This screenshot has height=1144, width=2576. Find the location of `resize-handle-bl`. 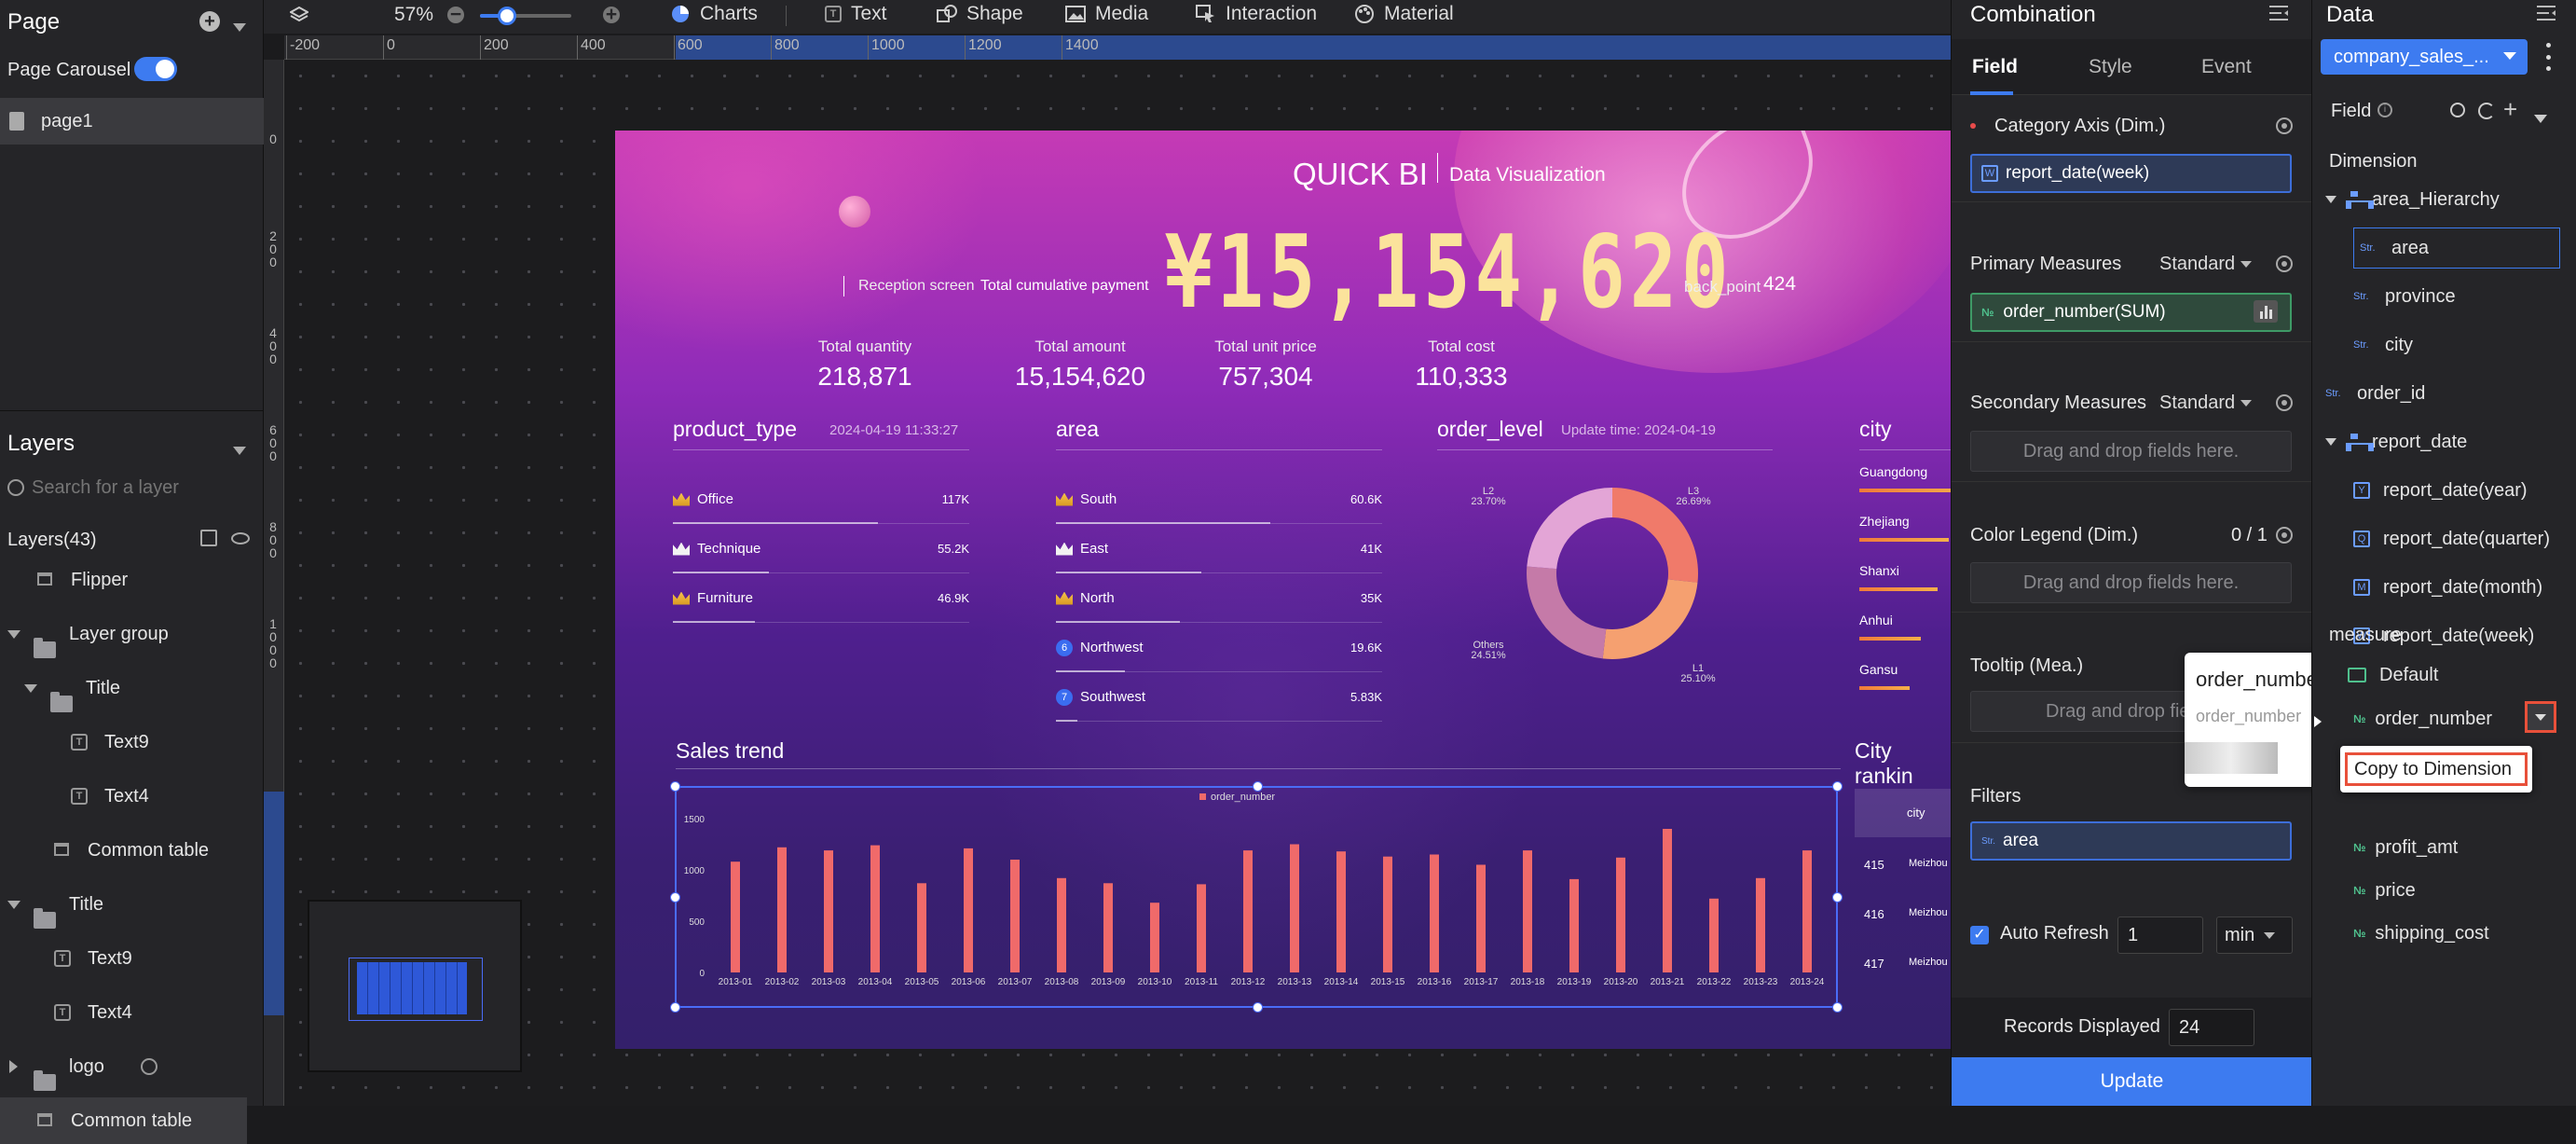

resize-handle-bl is located at coordinates (675, 1007).